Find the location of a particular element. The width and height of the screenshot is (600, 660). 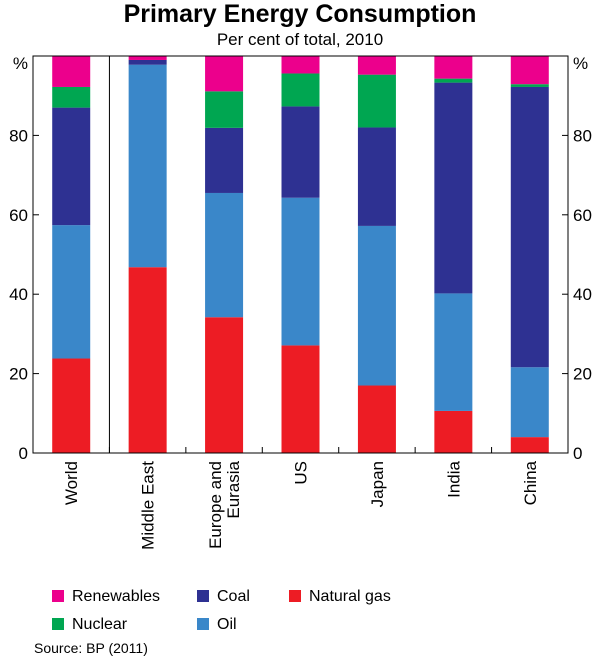

bar-world-natural-gas is located at coordinates (71, 405).